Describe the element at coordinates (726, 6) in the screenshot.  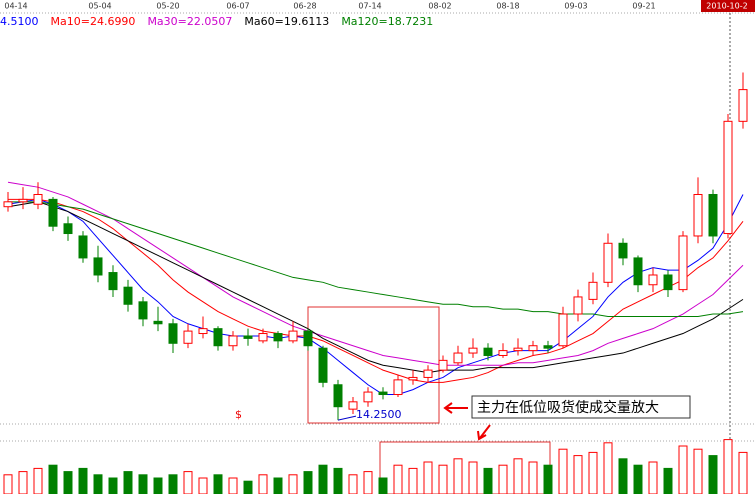
I see `date-label: 2010-10-2` at that location.